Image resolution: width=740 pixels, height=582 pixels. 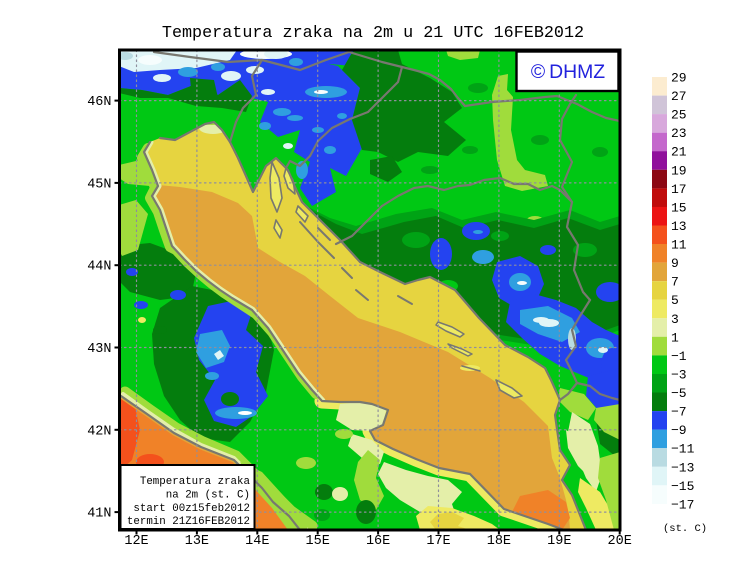 What do you see at coordinates (679, 96) in the screenshot?
I see `svg-text: 27` at bounding box center [679, 96].